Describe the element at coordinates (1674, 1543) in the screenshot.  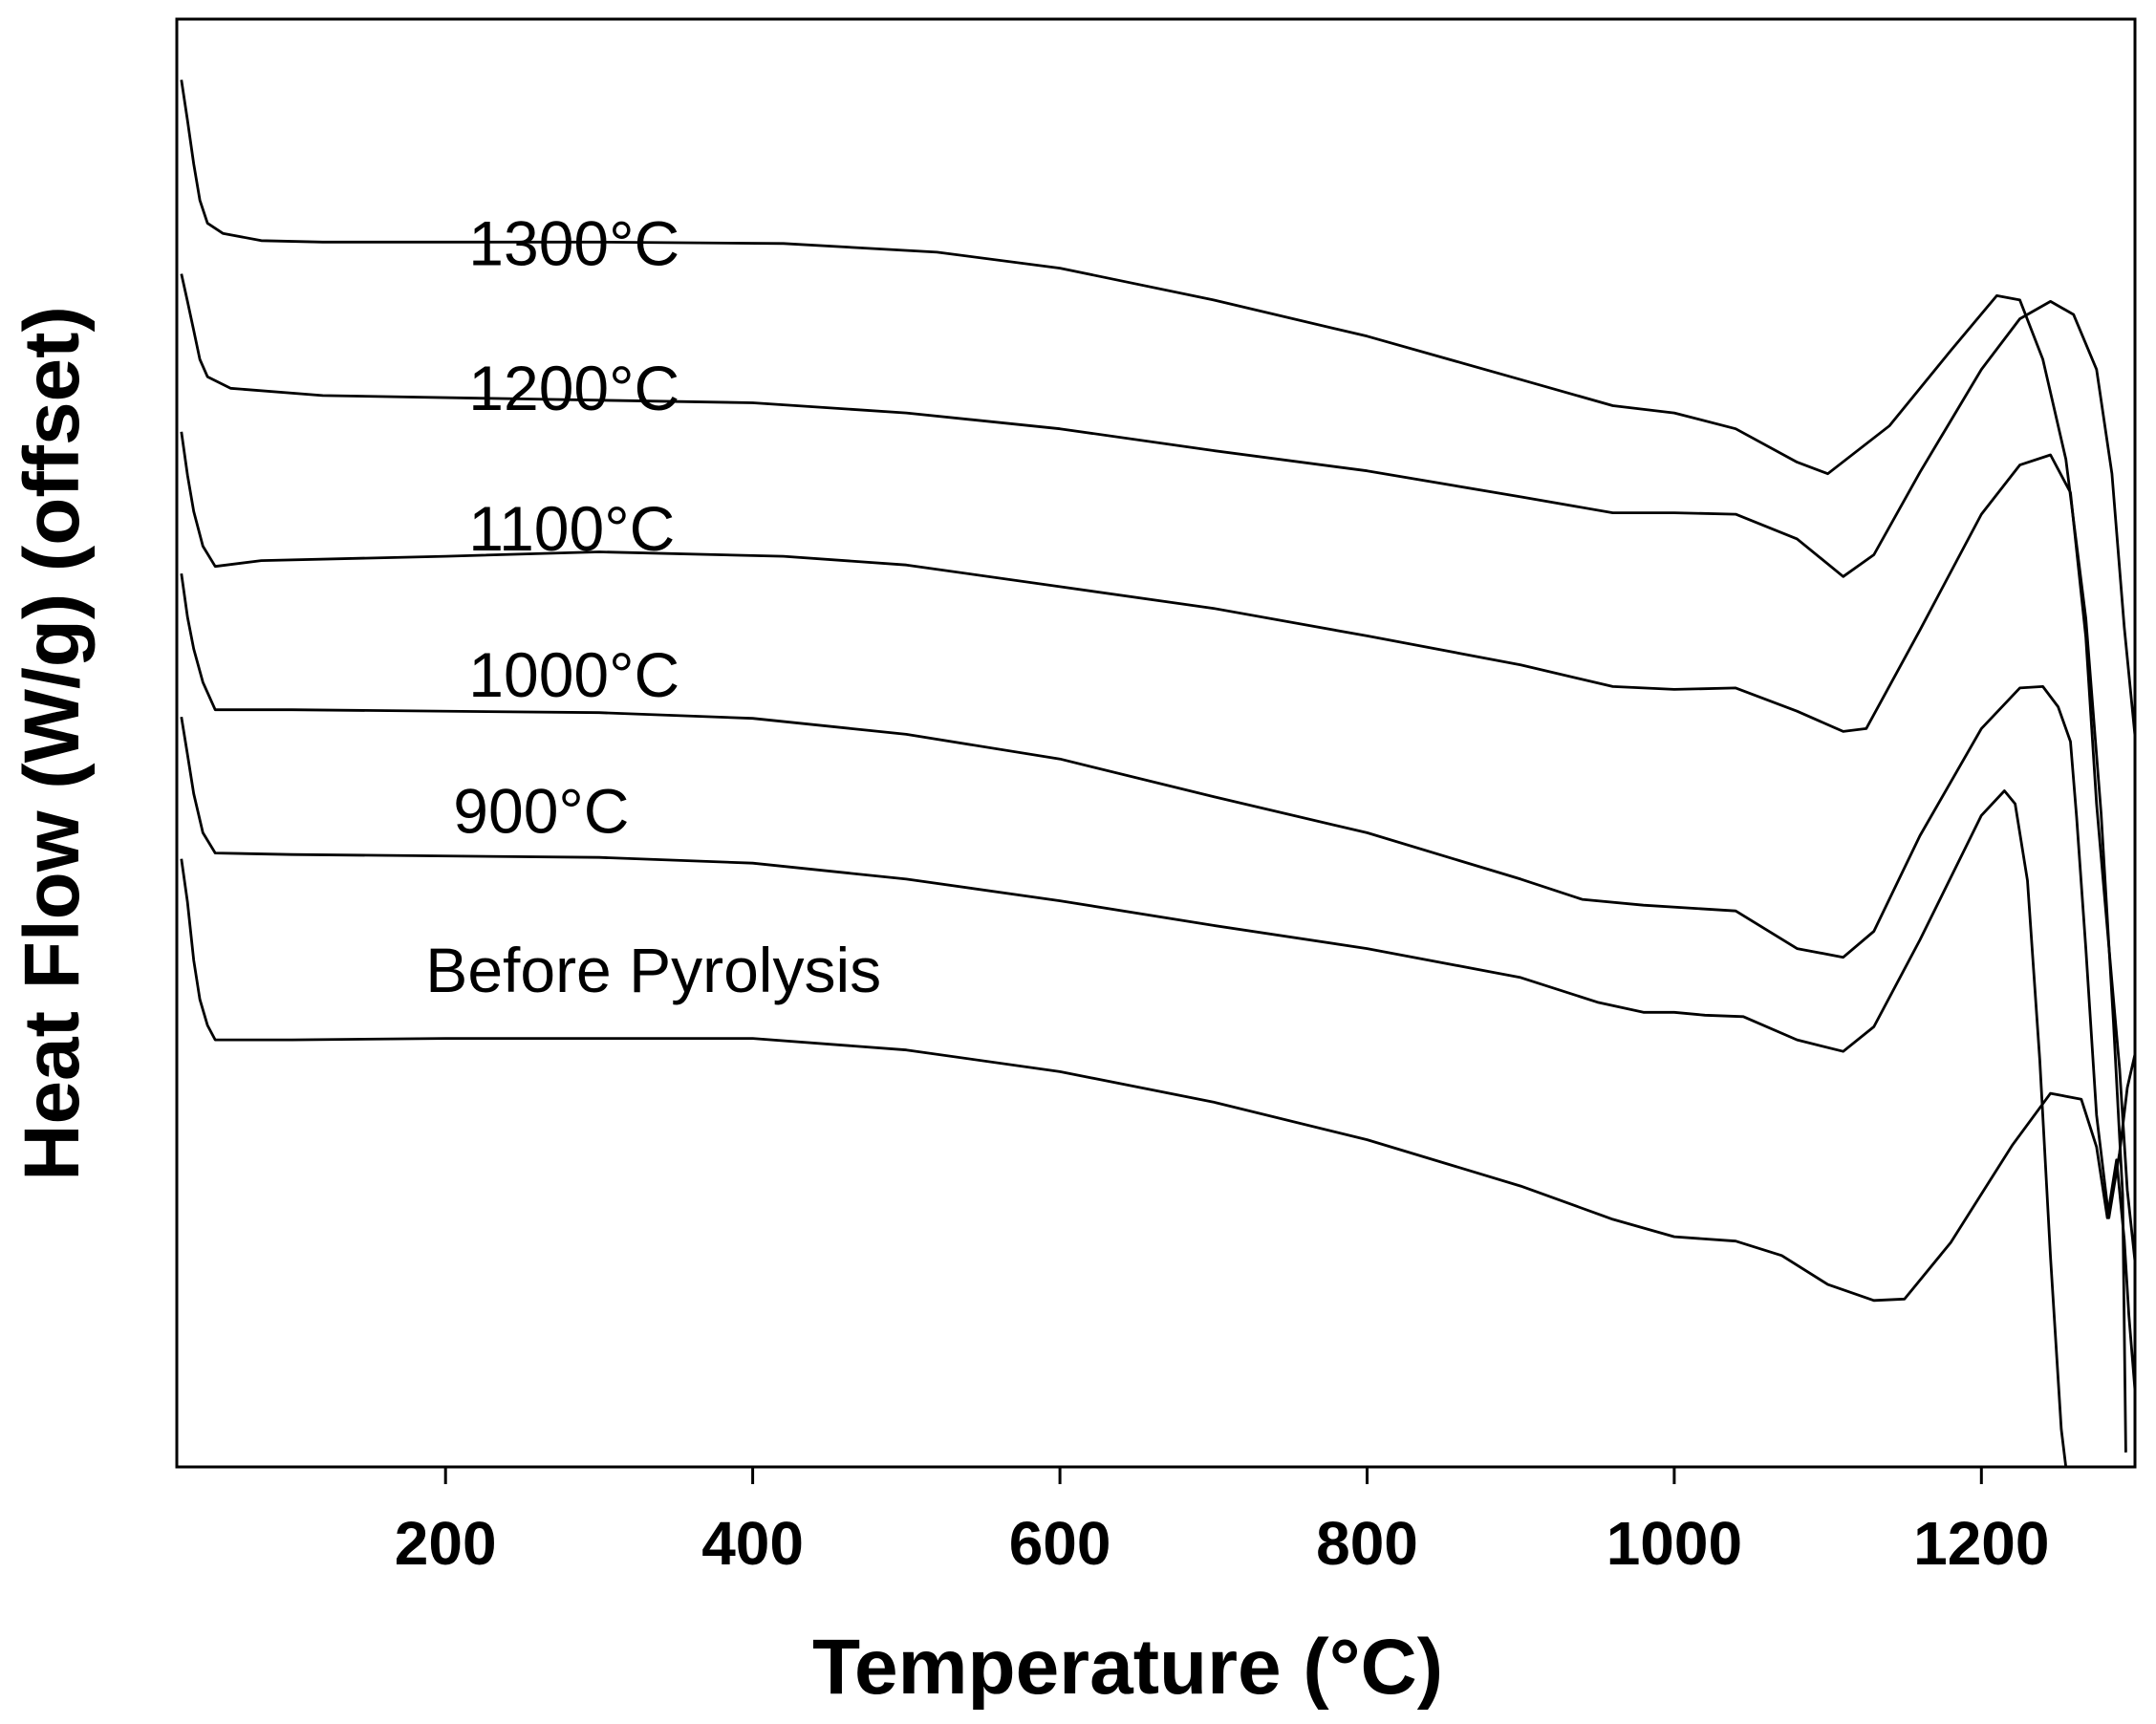
I see `x-tick-label-1000: 1000` at that location.